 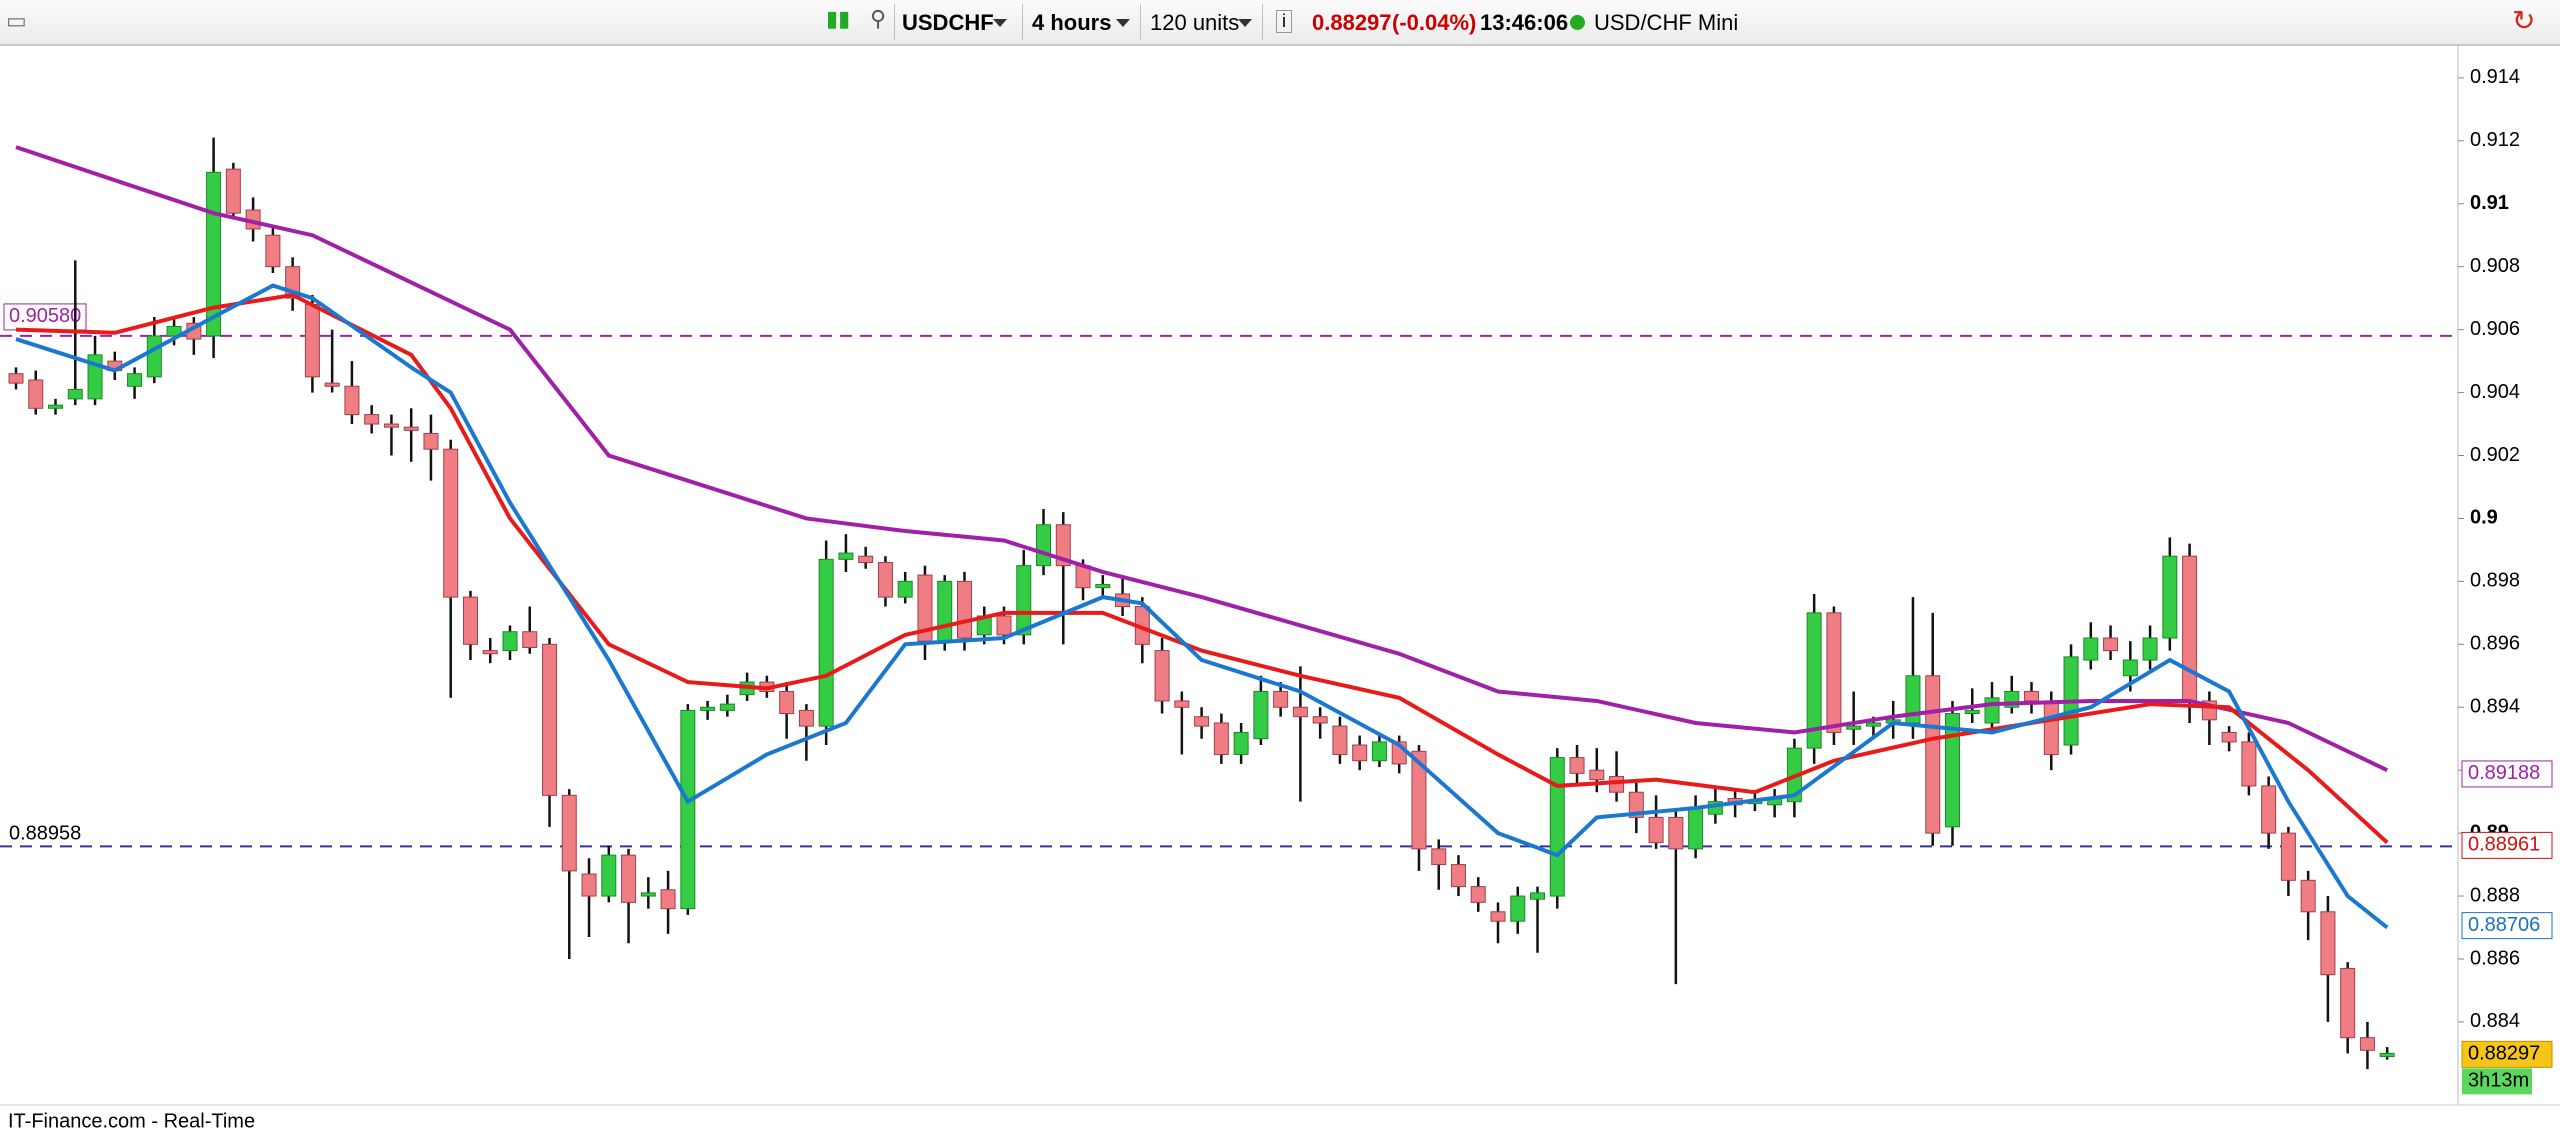 What do you see at coordinates (1195, 22) in the screenshot?
I see `units: 120 units` at bounding box center [1195, 22].